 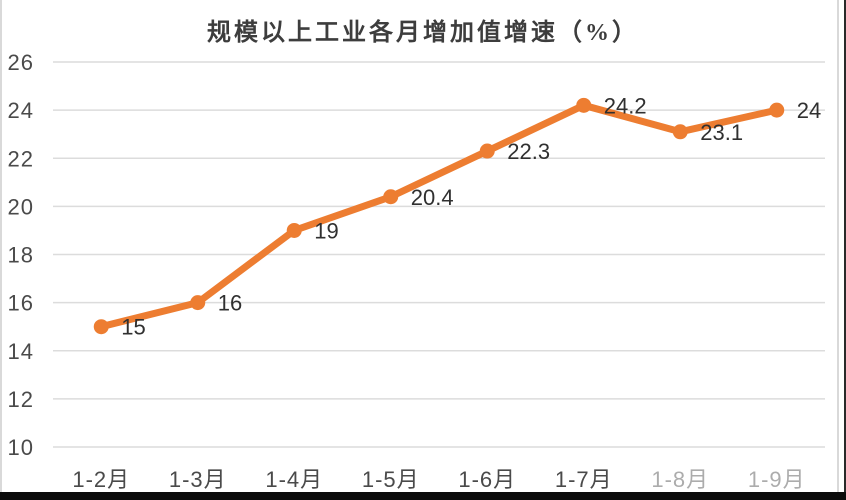 I want to click on chart-border-right, so click(x=838, y=246).